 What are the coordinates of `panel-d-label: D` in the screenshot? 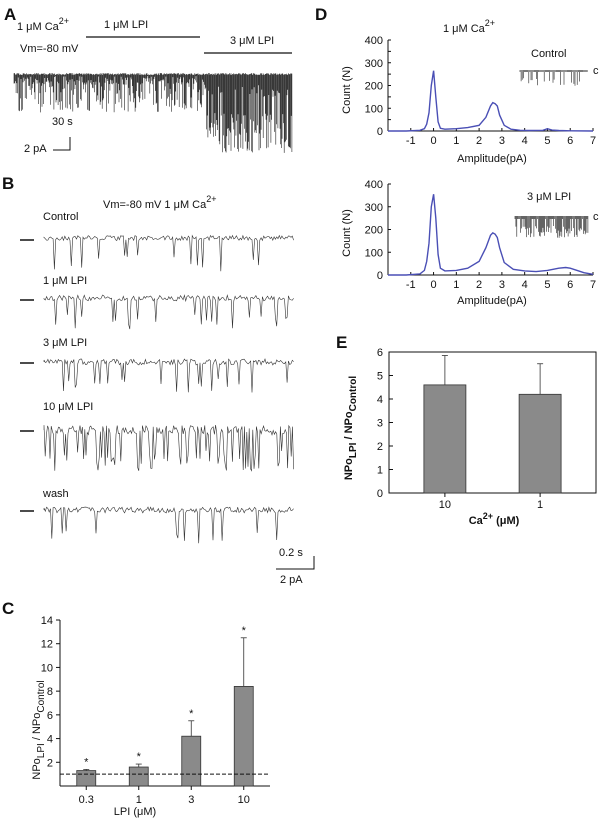 It's located at (321, 14).